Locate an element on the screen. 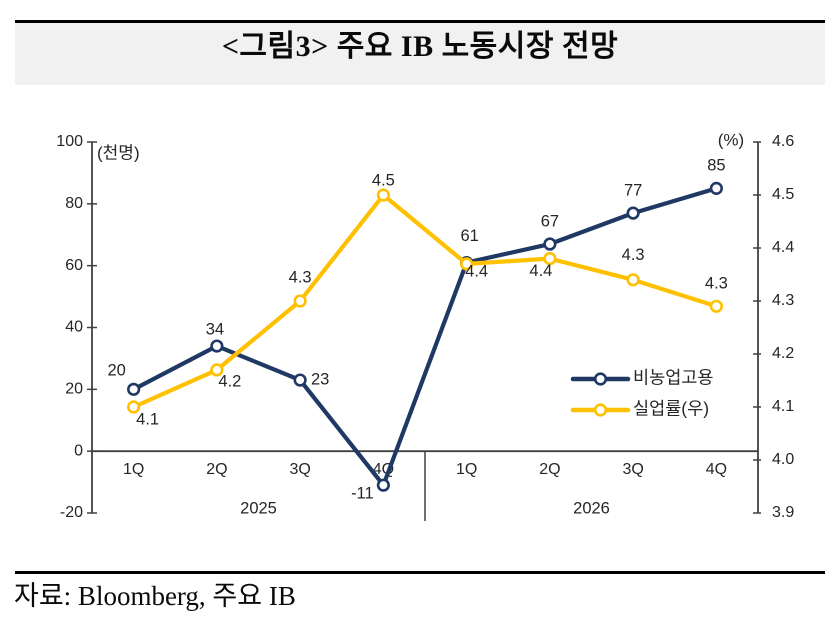 The width and height of the screenshot is (825, 631). right-axis-tick-label: 4.2 is located at coordinates (783, 353).